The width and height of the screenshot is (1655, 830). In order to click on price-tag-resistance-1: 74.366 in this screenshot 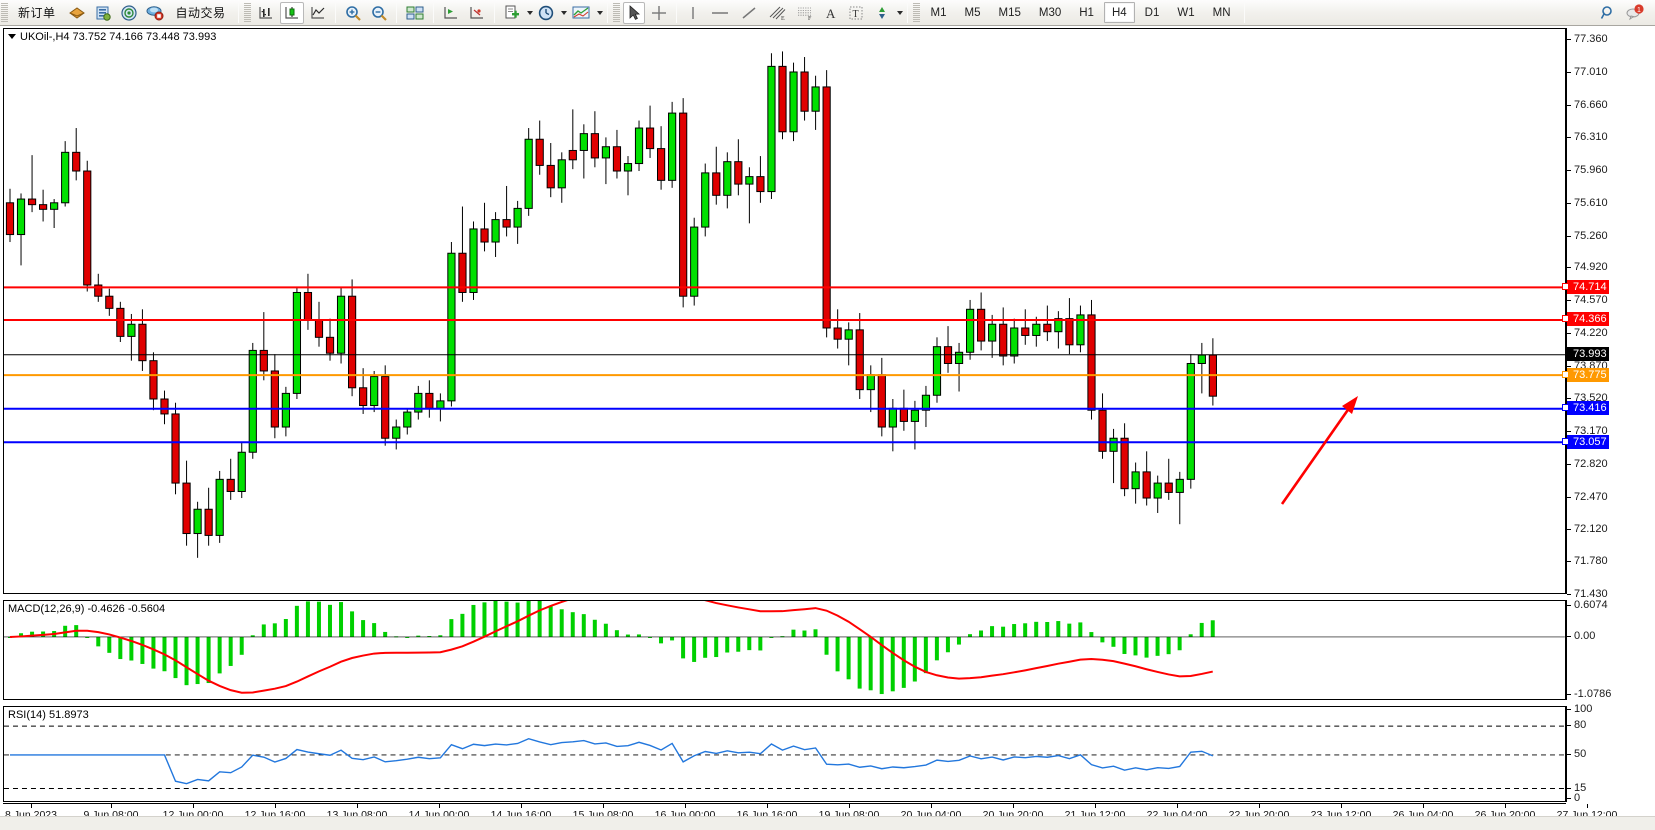, I will do `click(1585, 319)`.